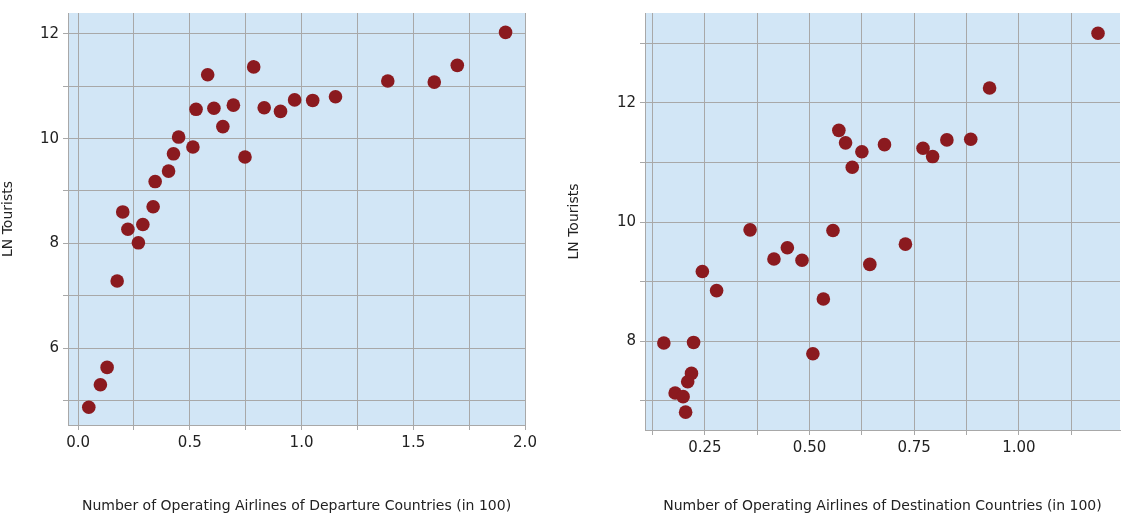 The image size is (1133, 517). I want to click on x-axis-title: Number of Operating Airlines of Departure Countries (in 100), so click(296, 505).